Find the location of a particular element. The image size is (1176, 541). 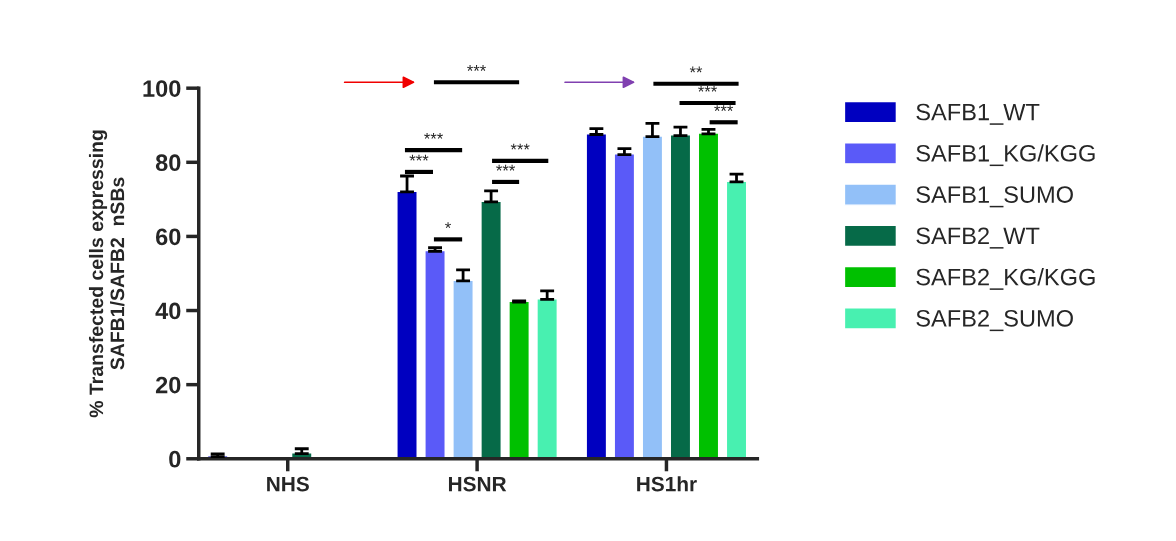

x-tick-label: NHS is located at coordinates (288, 484).